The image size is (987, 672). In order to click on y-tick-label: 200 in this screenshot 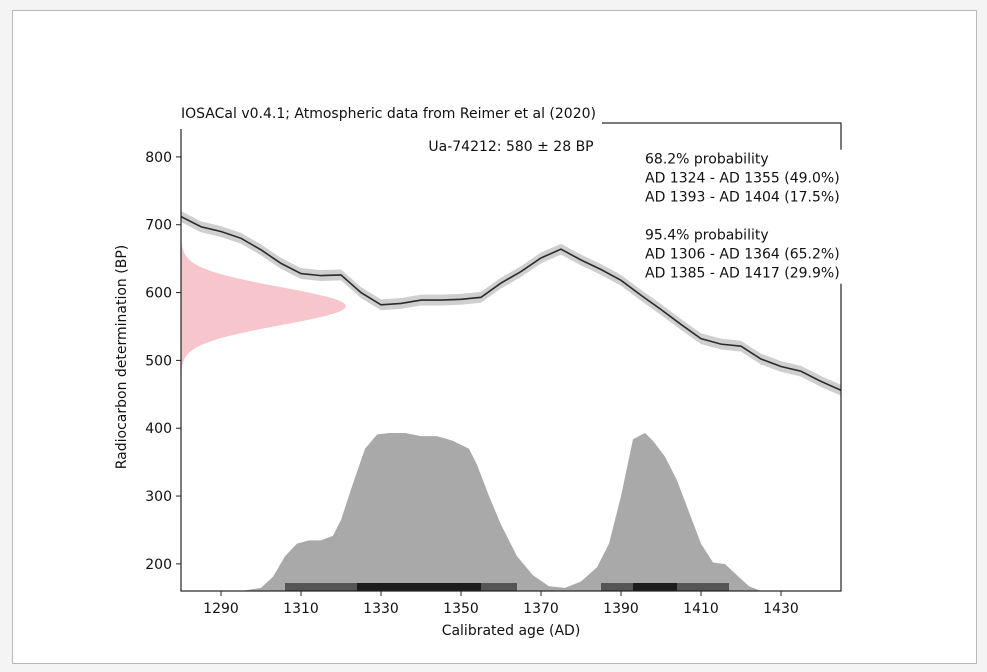, I will do `click(158, 565)`.